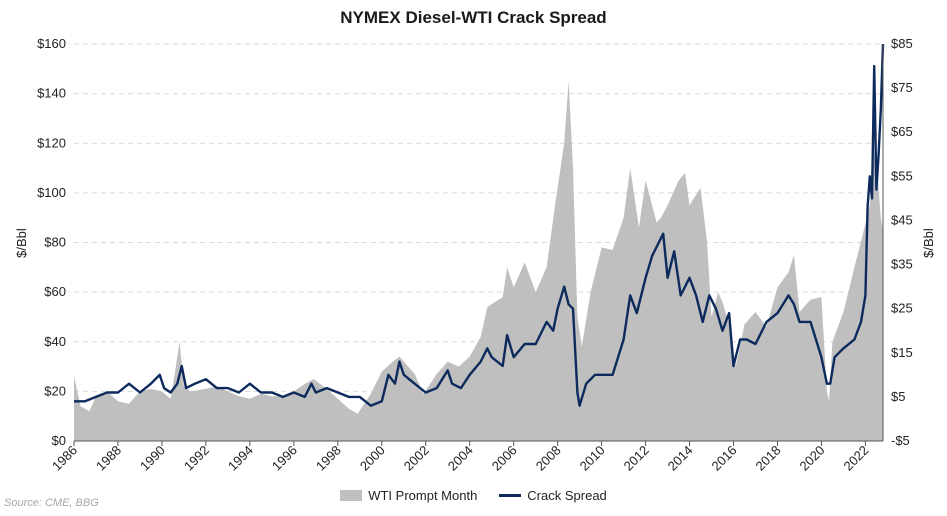  Describe the element at coordinates (423, 495) in the screenshot. I see `legend-label-wti: WTI Prompt Month` at that location.